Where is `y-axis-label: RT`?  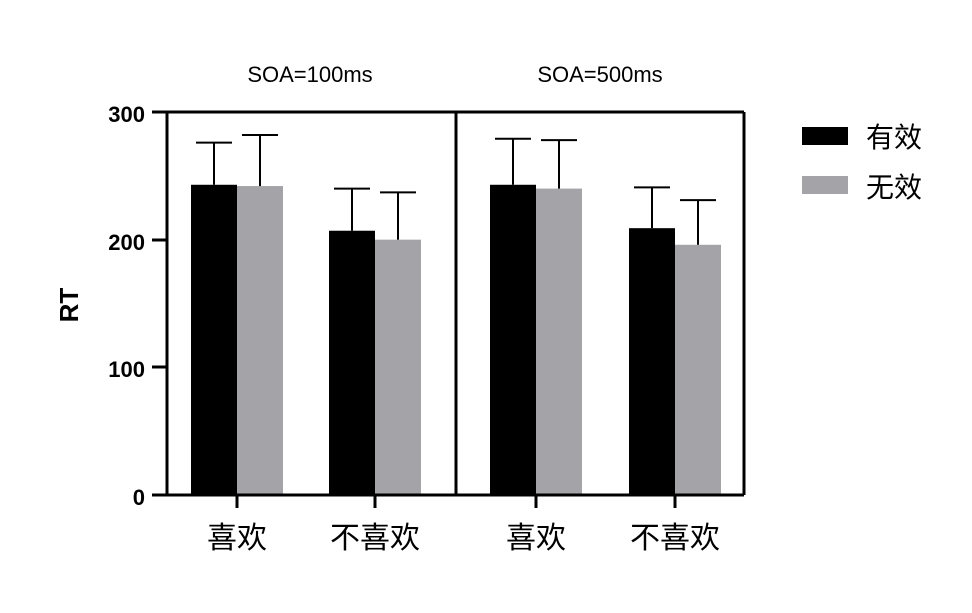
y-axis-label: RT is located at coordinates (69, 305).